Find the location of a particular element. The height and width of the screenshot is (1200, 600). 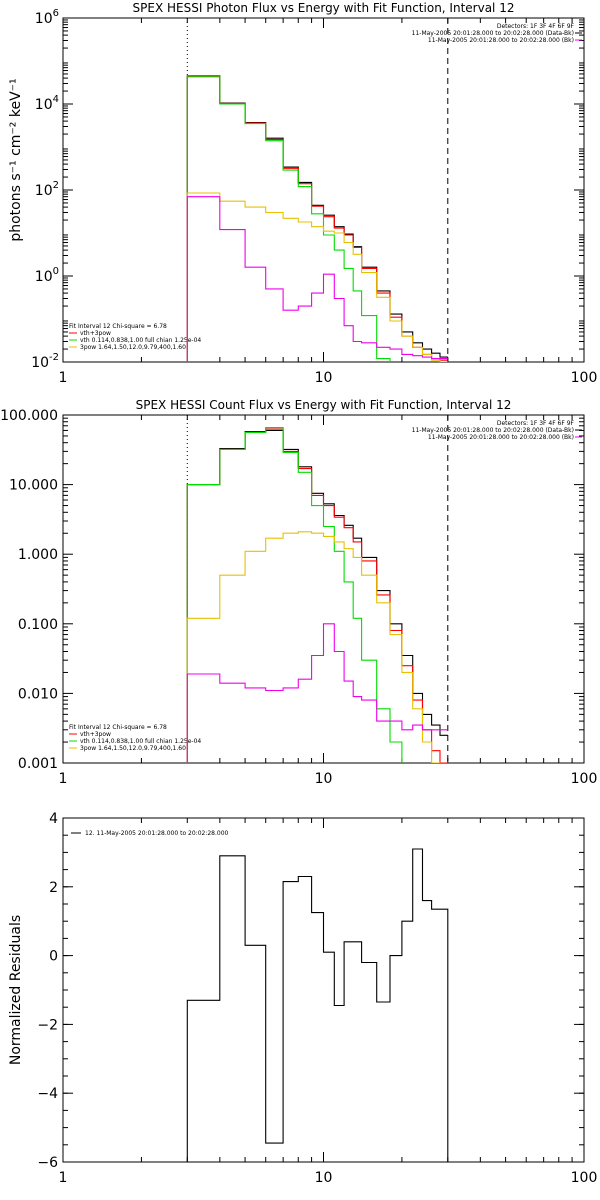

panel1-series-vth-3pow is located at coordinates (317, 218).